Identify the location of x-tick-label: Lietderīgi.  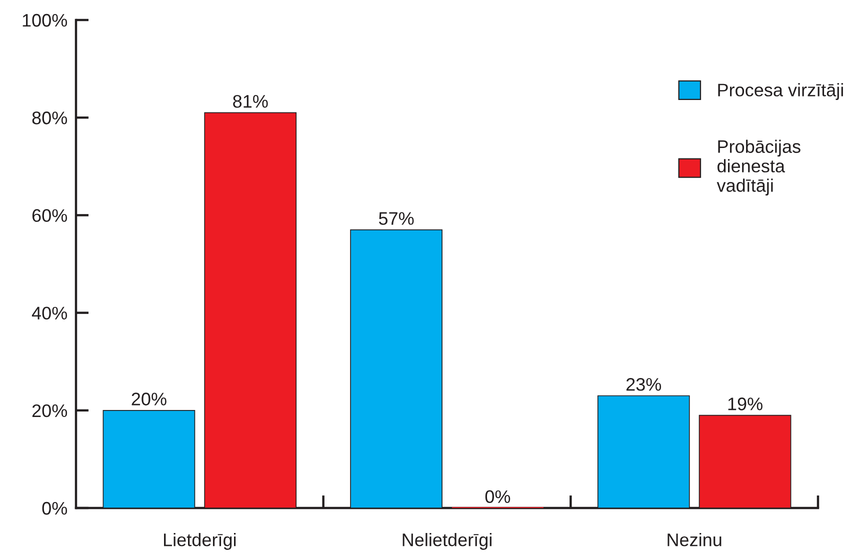
(200, 541).